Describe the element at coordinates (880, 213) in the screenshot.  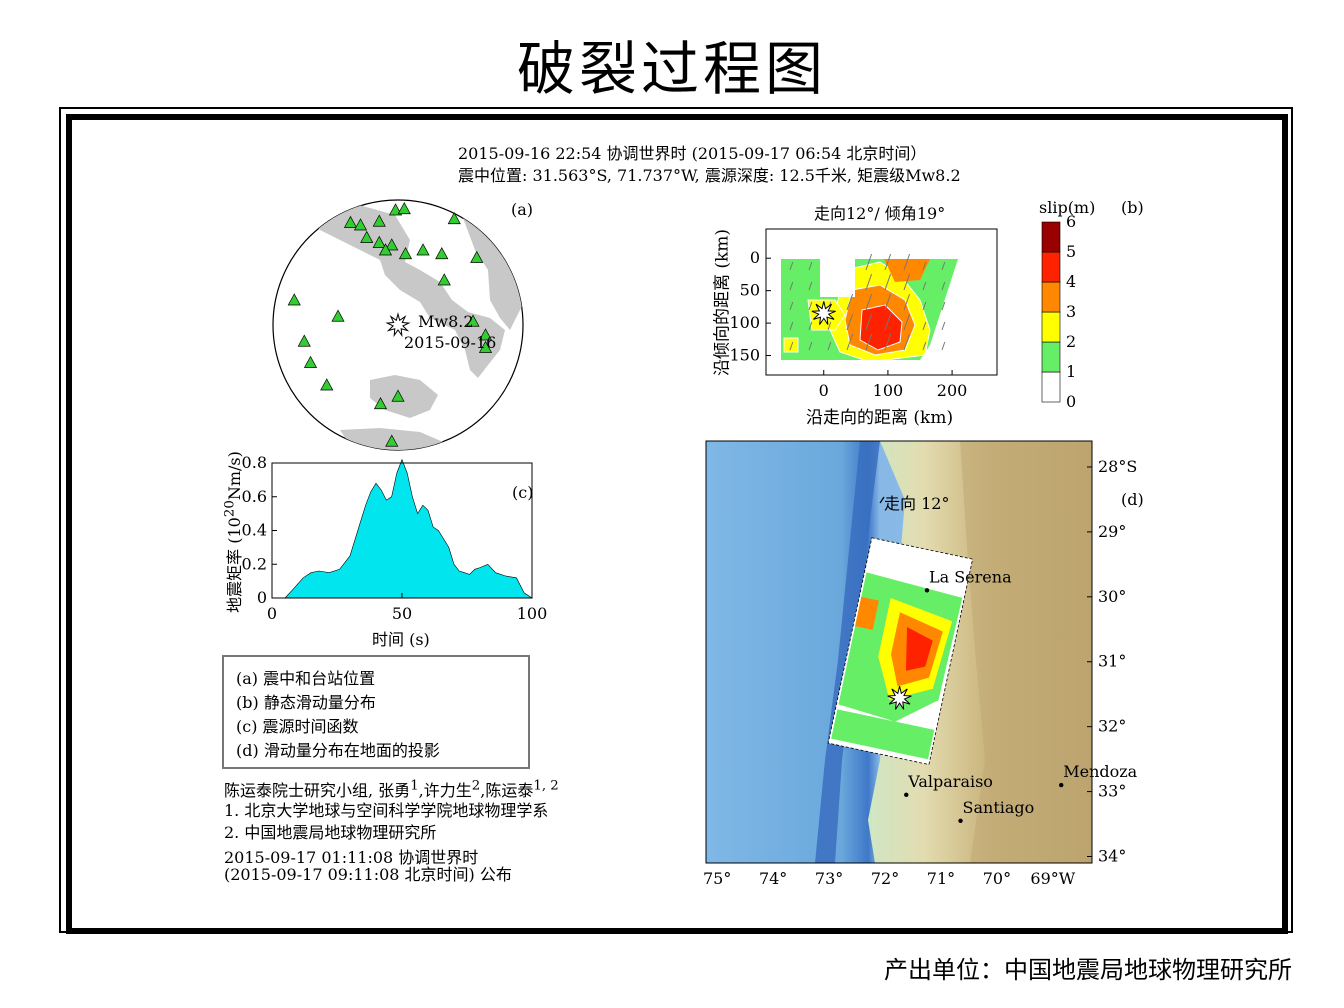
I see `slip-title: 走向12°/ 倾角19°` at that location.